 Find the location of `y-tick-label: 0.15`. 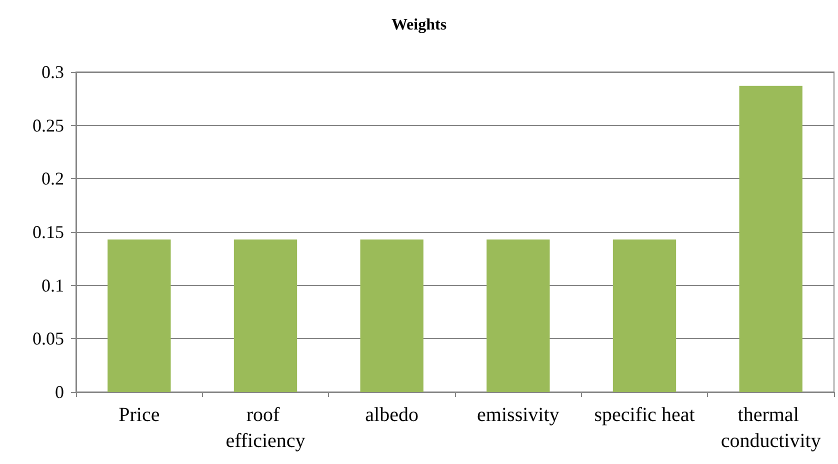

y-tick-label: 0.15 is located at coordinates (48, 232).